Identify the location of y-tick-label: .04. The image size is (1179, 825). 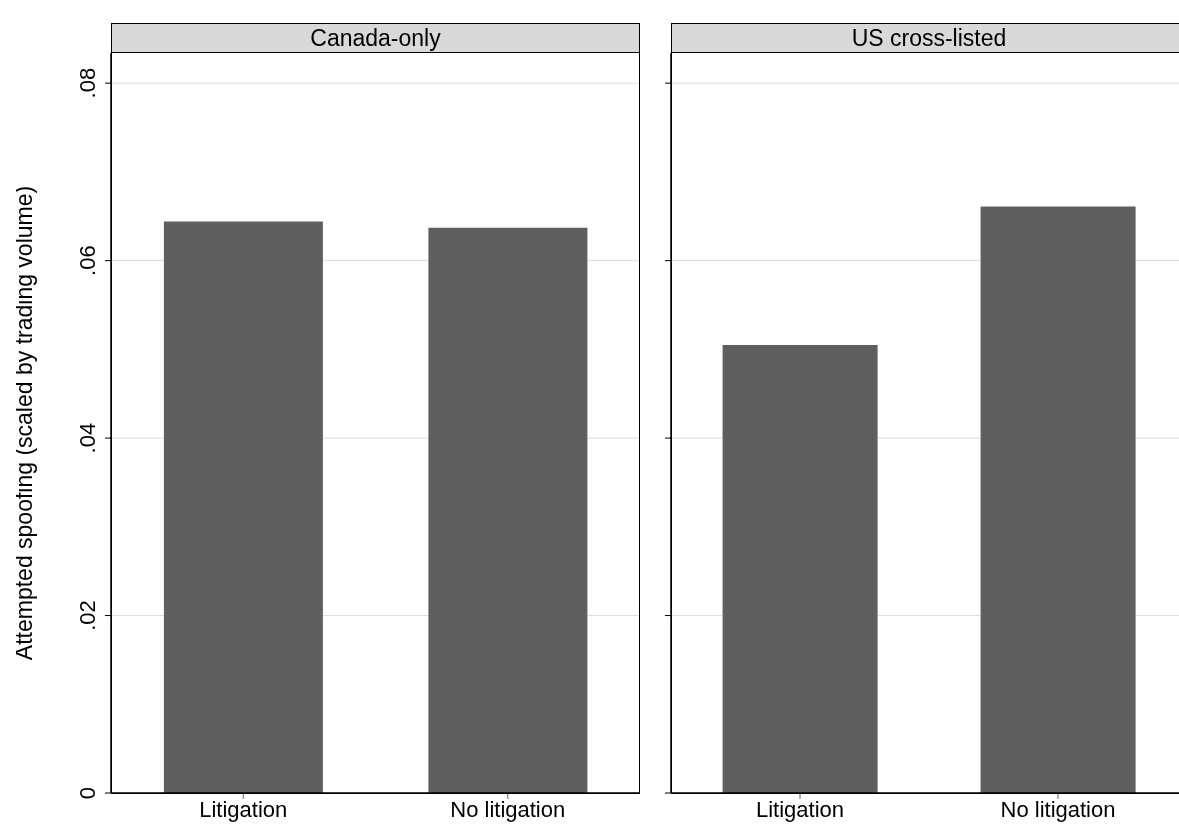
(87, 438).